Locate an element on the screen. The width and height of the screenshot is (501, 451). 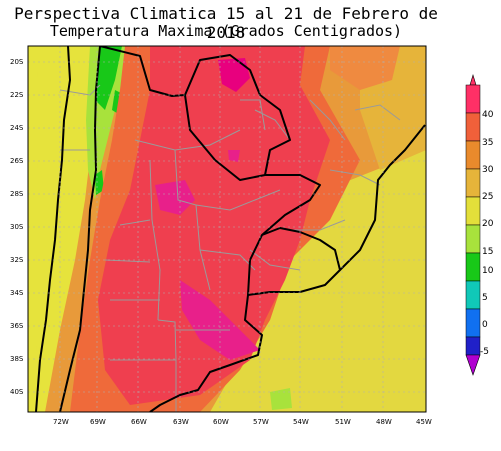
lat-tick: 38S is located at coordinates (17, 359).